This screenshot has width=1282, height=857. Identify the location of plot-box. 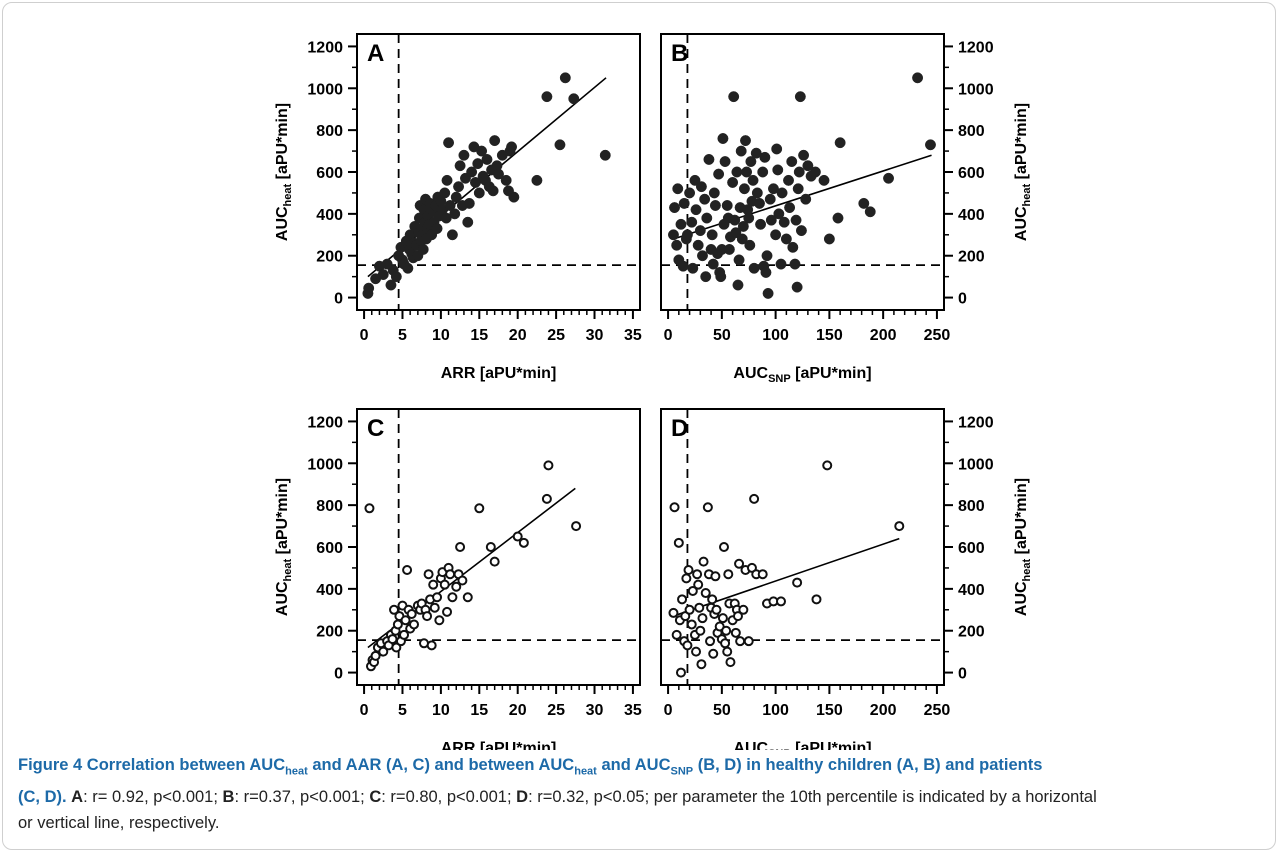
(802, 547).